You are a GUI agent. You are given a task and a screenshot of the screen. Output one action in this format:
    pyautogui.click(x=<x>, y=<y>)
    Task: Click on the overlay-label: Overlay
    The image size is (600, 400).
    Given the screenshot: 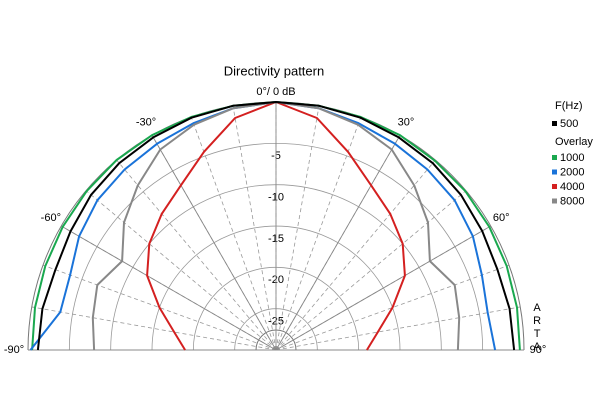 What is the action you would take?
    pyautogui.click(x=574, y=142)
    